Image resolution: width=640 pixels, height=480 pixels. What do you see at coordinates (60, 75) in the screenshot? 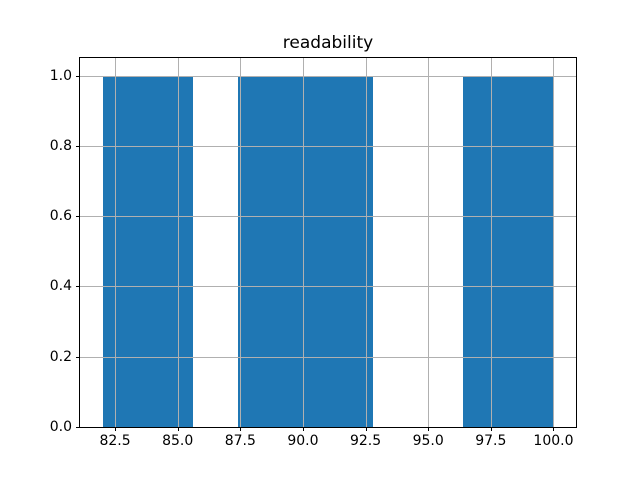
I see `y-tick-label: 1.0` at bounding box center [60, 75].